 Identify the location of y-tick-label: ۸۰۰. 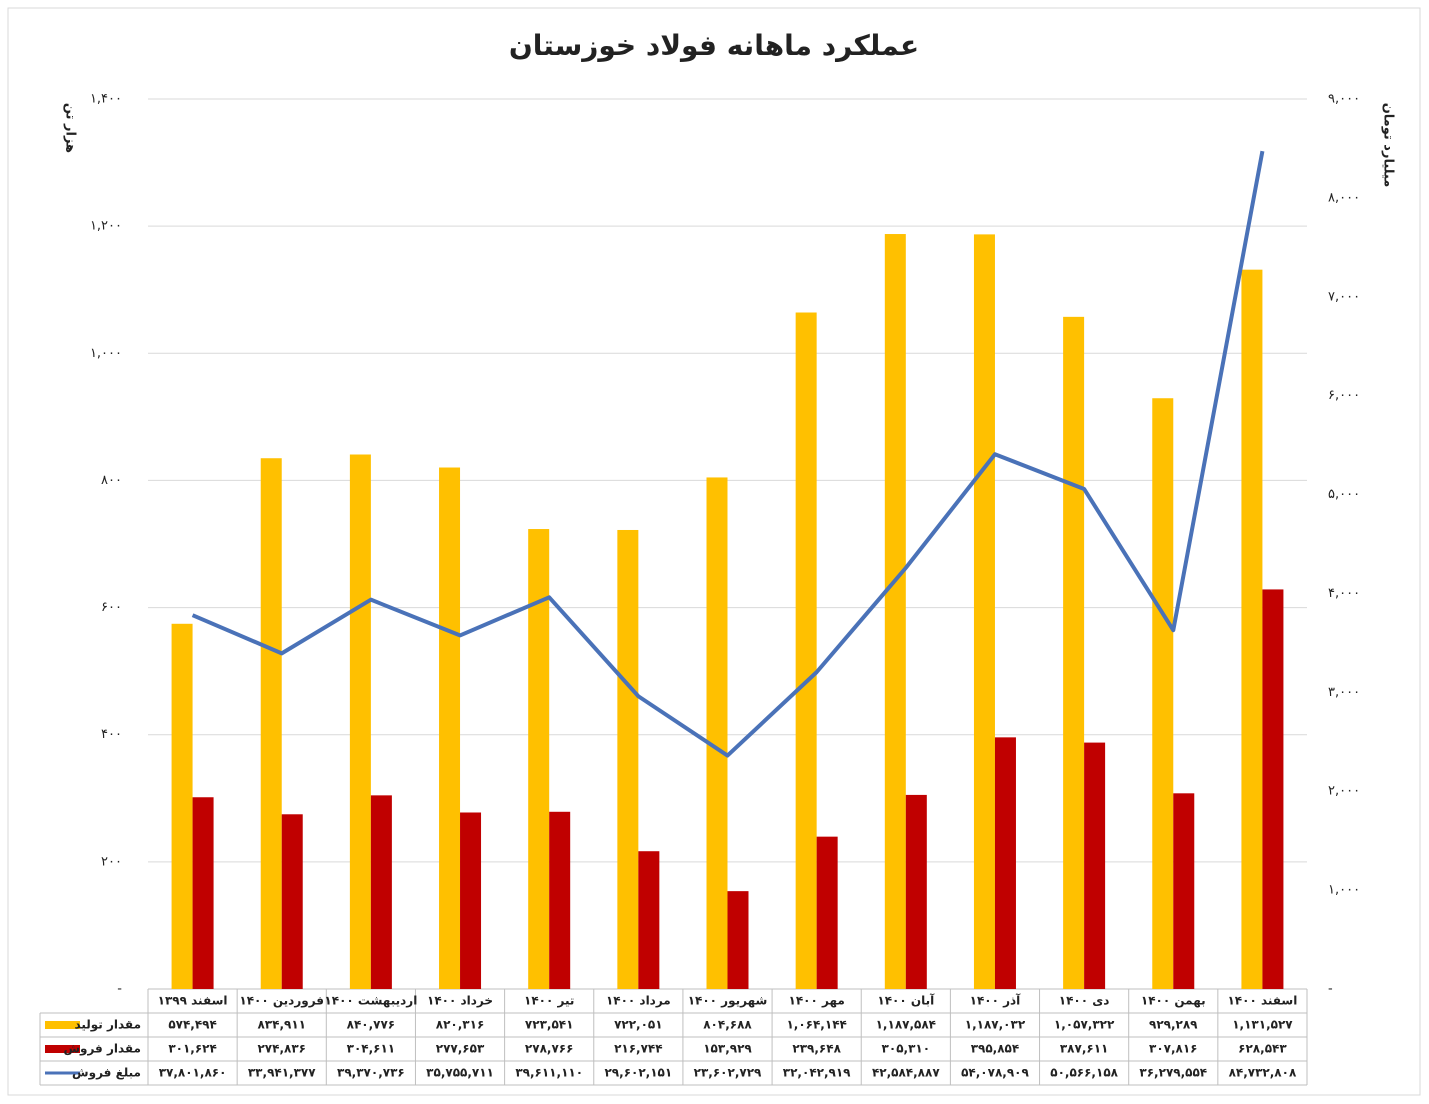
(111, 480).